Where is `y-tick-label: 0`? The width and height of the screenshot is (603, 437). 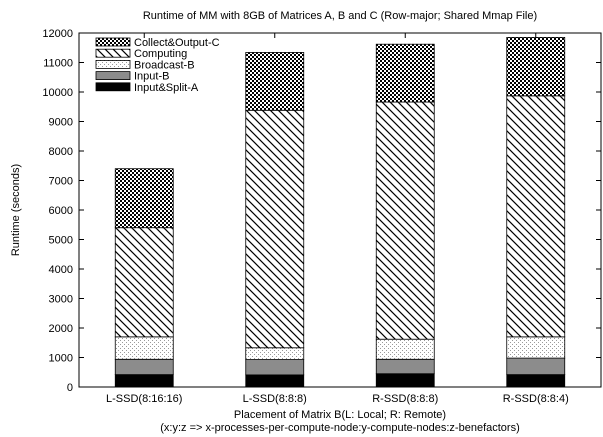 y-tick-label: 0 is located at coordinates (70, 388).